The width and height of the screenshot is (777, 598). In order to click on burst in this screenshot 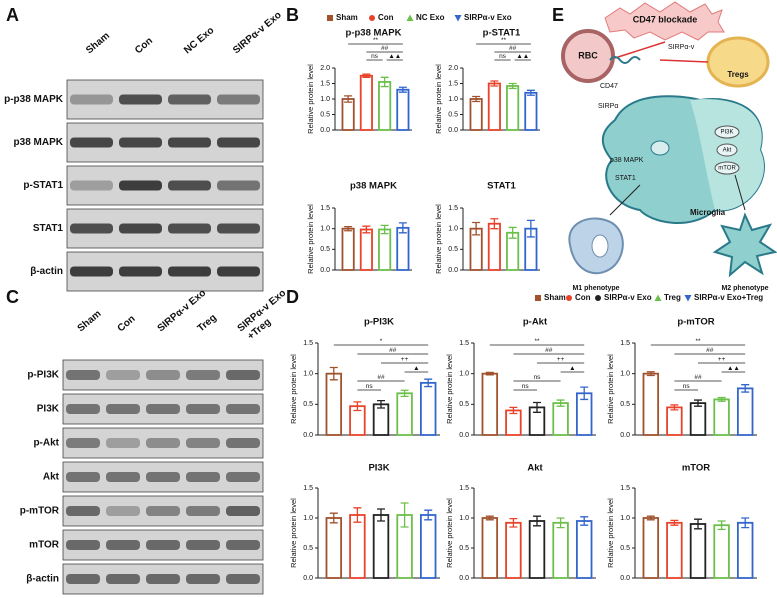, I will do `click(664, 21)`.